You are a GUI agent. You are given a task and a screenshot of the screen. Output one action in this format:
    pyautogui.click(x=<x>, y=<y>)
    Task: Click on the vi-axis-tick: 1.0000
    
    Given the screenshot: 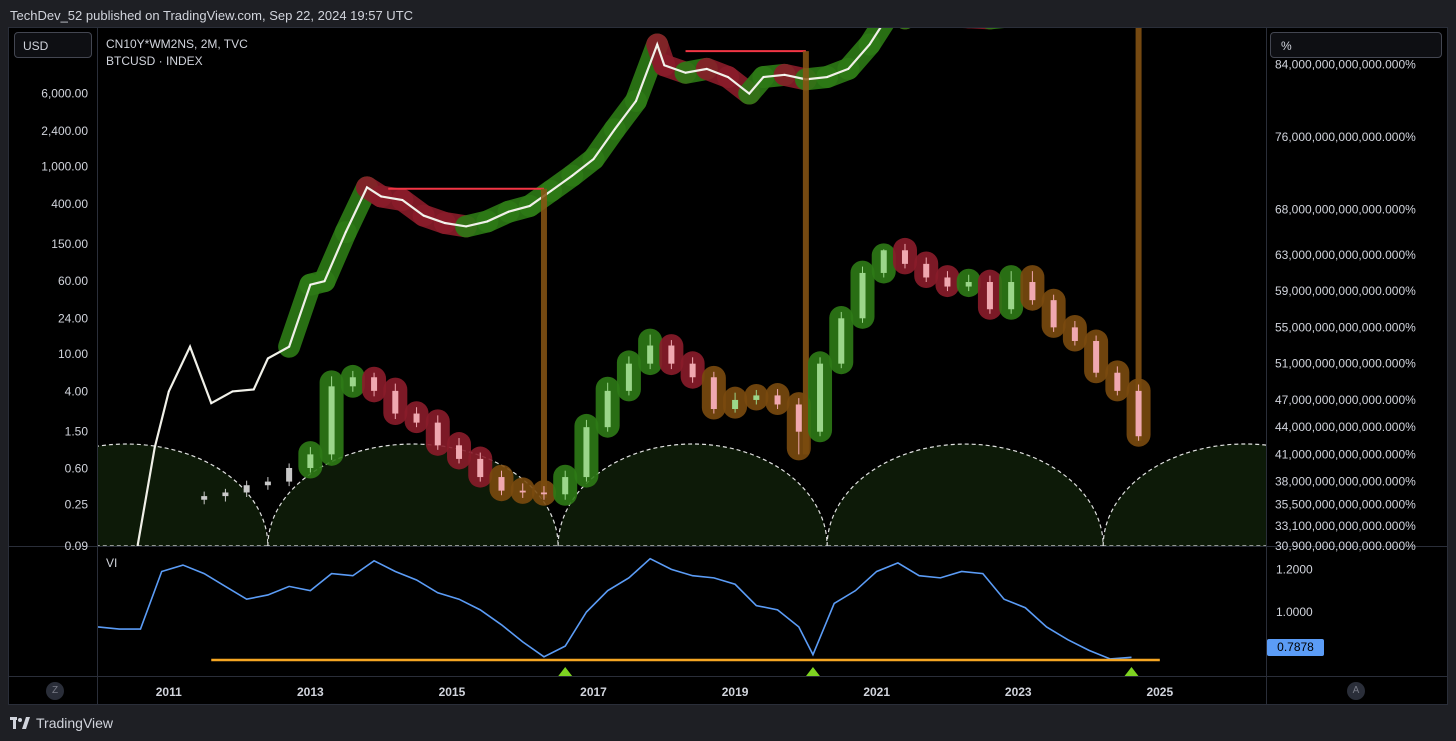 What is the action you would take?
    pyautogui.click(x=1294, y=612)
    